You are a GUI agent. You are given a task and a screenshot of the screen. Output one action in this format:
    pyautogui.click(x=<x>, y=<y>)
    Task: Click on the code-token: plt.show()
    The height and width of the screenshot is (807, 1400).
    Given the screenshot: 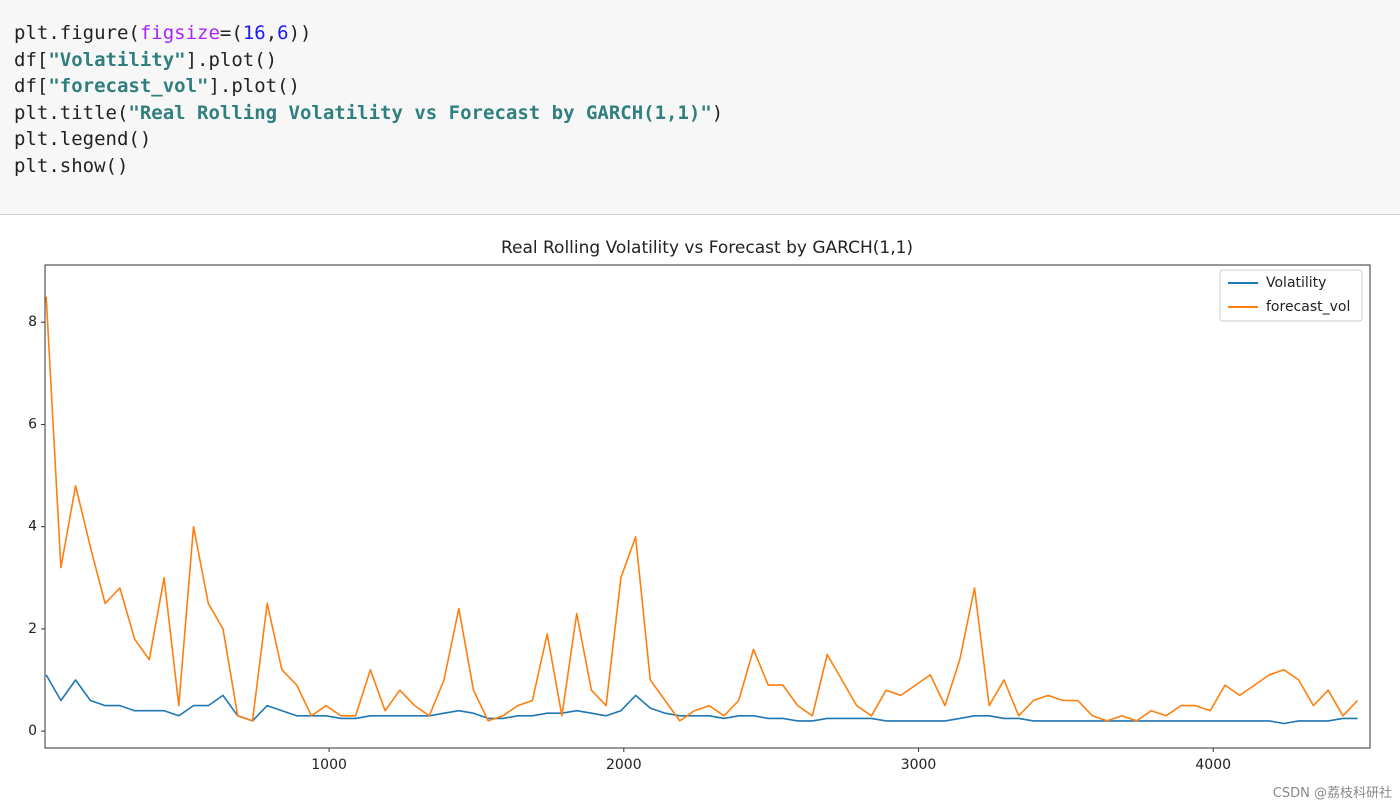 What is the action you would take?
    pyautogui.click(x=71, y=165)
    